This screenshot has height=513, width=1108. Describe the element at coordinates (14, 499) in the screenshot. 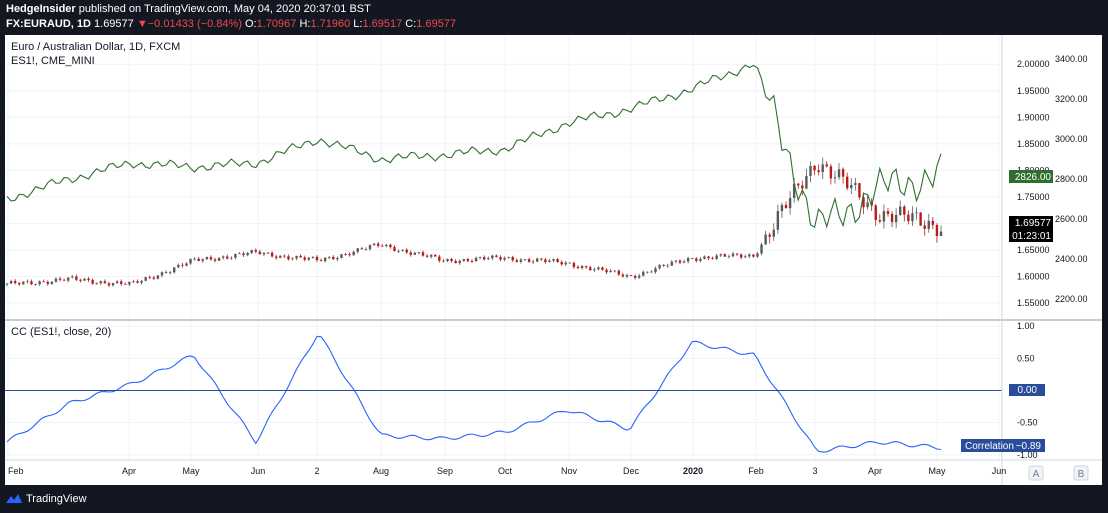

I see `tradingview-logo-icon` at that location.